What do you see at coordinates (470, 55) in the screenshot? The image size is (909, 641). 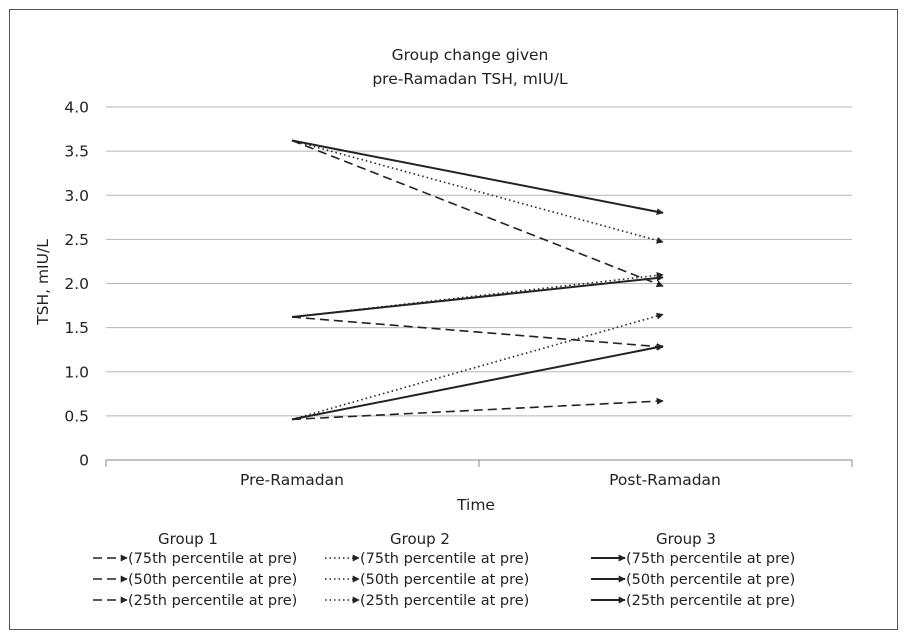 I see `chart-title-line-1: Group change given` at bounding box center [470, 55].